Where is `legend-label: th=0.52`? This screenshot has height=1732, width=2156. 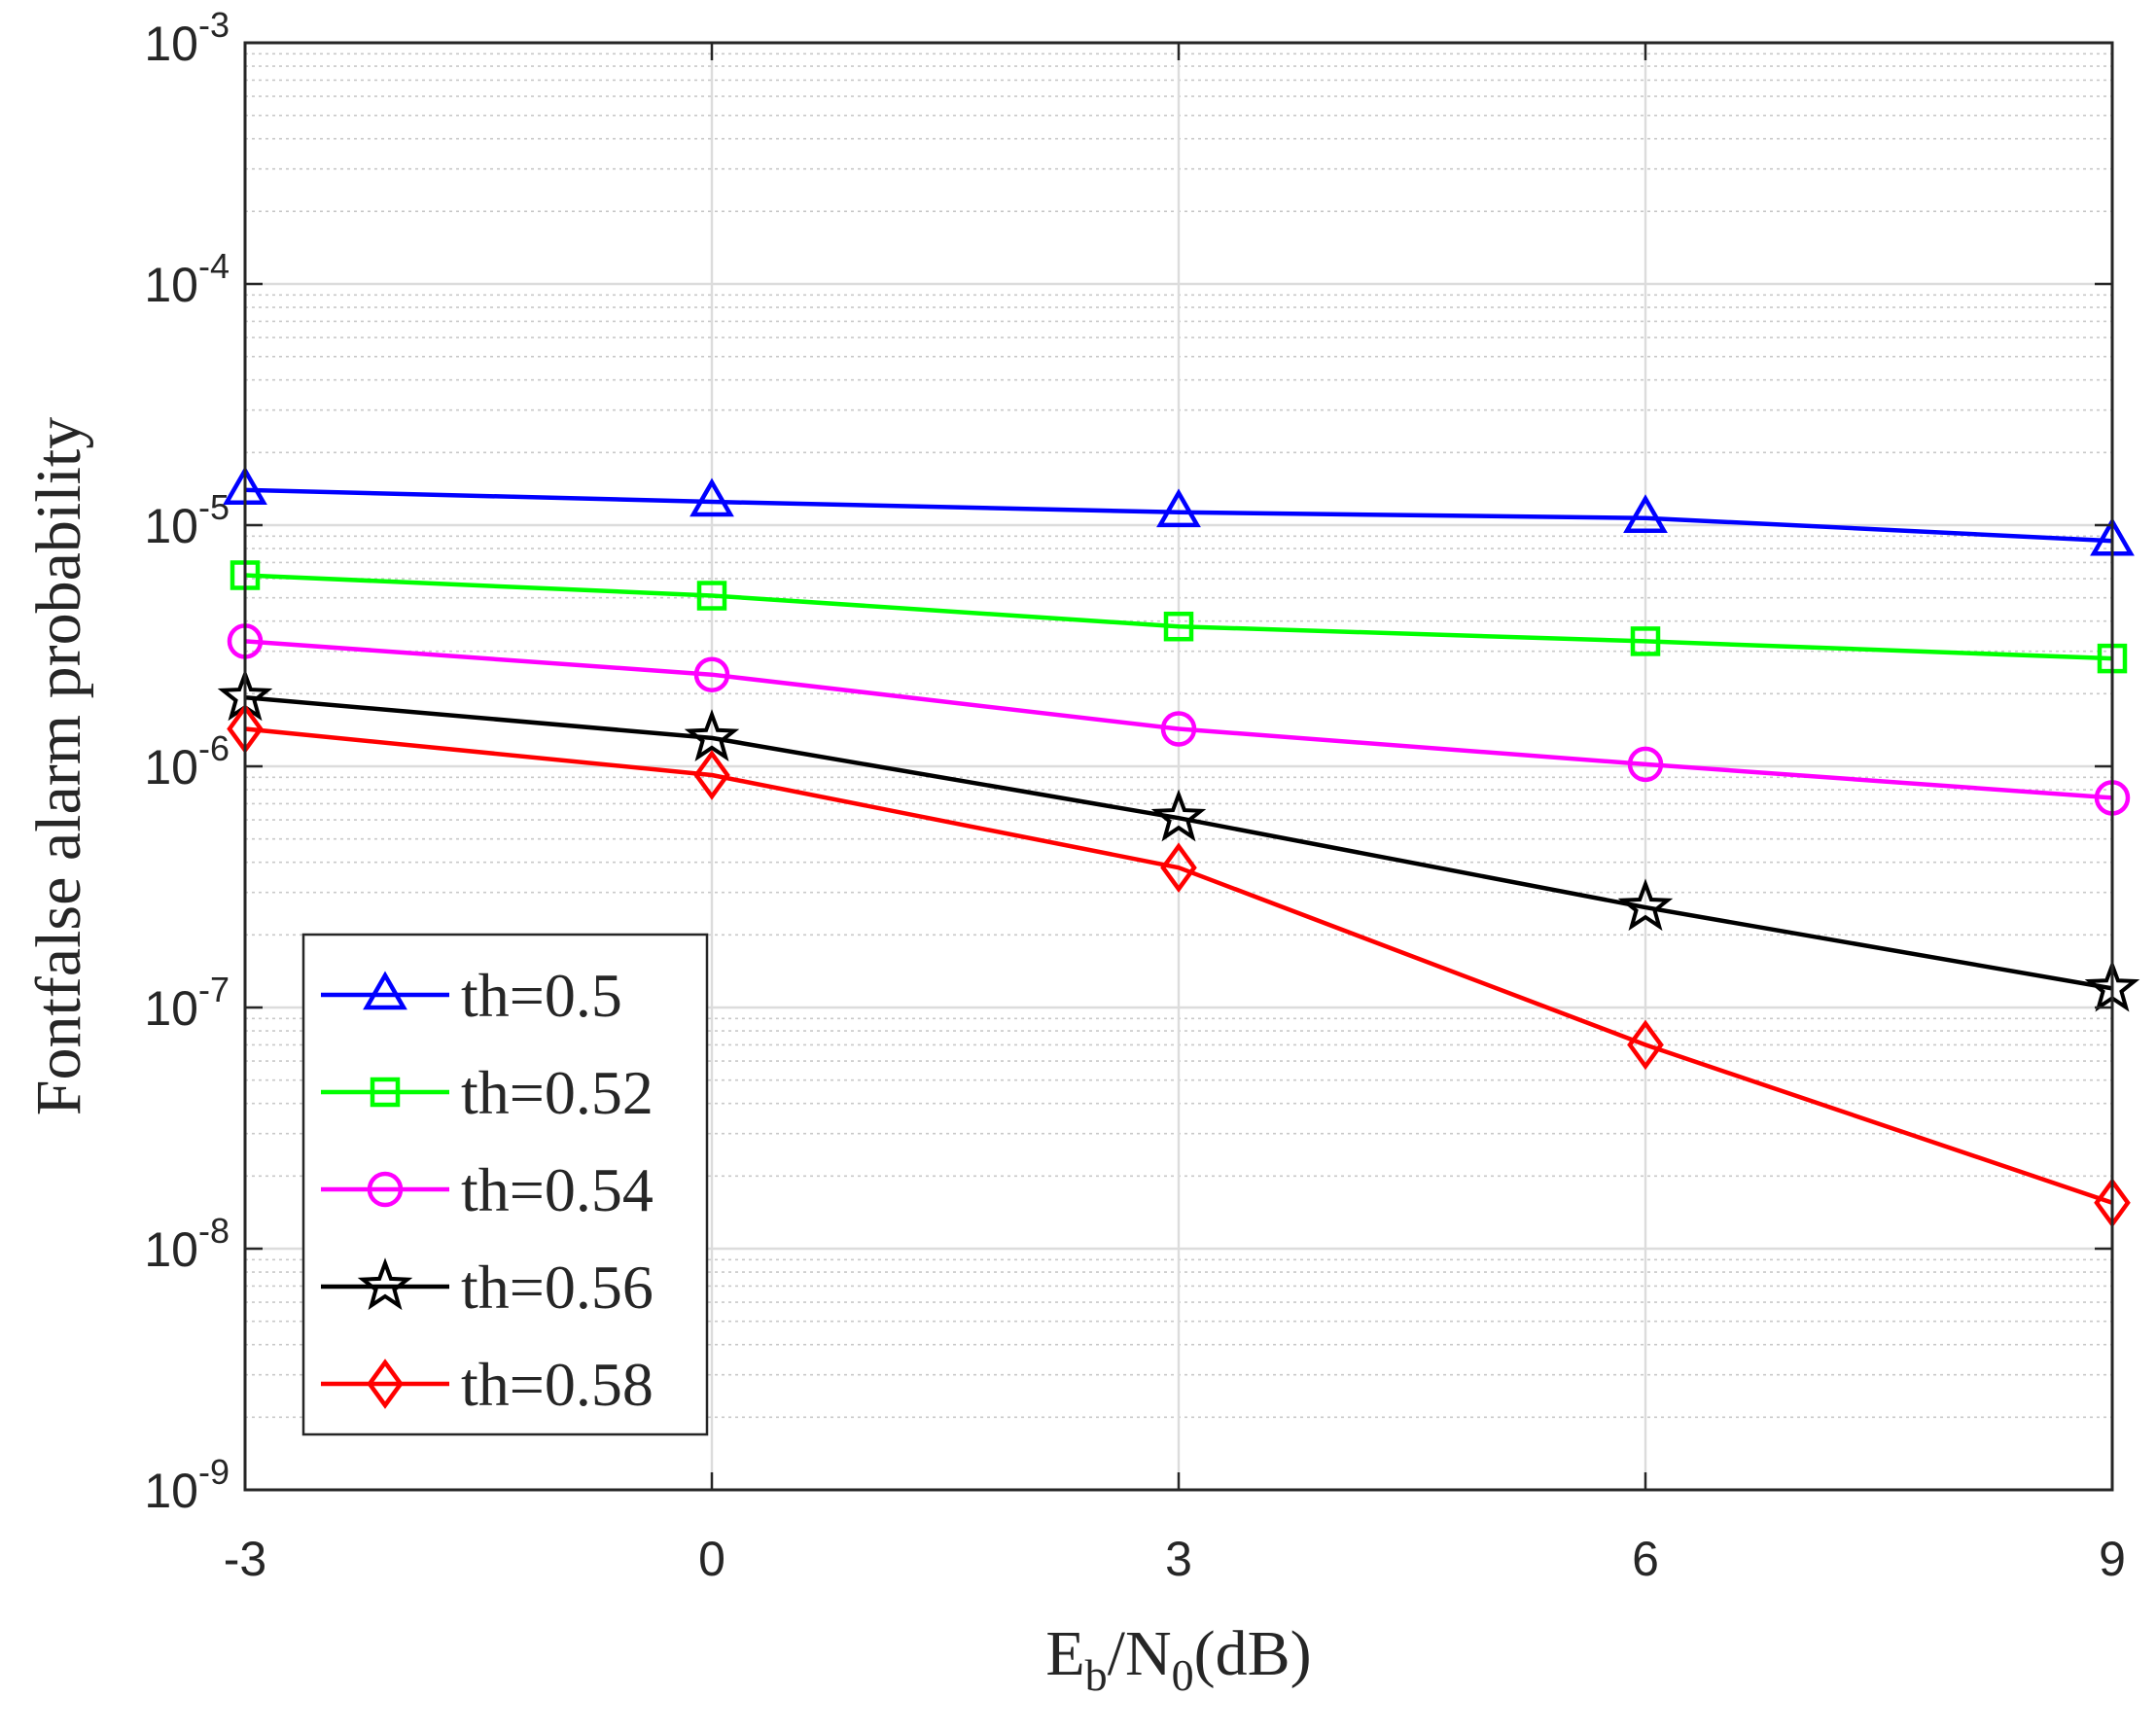
legend-label: th=0.52 is located at coordinates (557, 1092).